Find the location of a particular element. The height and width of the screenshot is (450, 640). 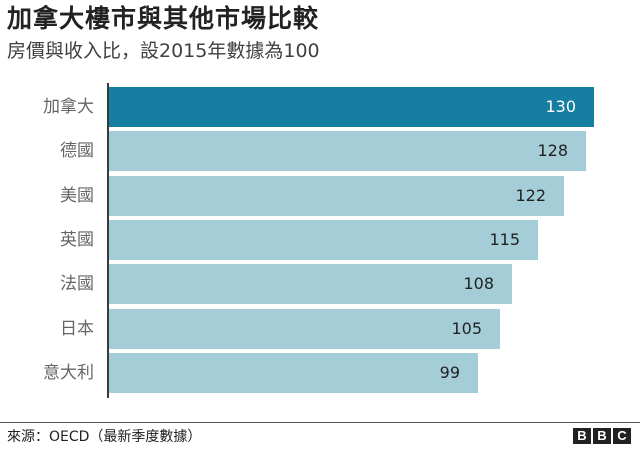

bar-row-usa: 美國 122 is located at coordinates (320, 196).